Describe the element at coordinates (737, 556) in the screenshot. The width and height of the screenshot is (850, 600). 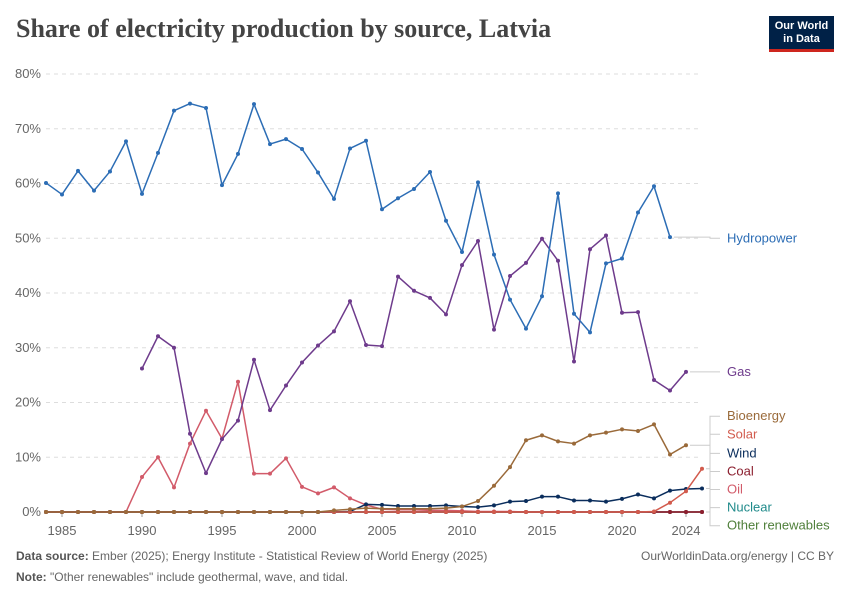
I see `footer-url: OurWorldinData.org/energy | CC BY` at that location.